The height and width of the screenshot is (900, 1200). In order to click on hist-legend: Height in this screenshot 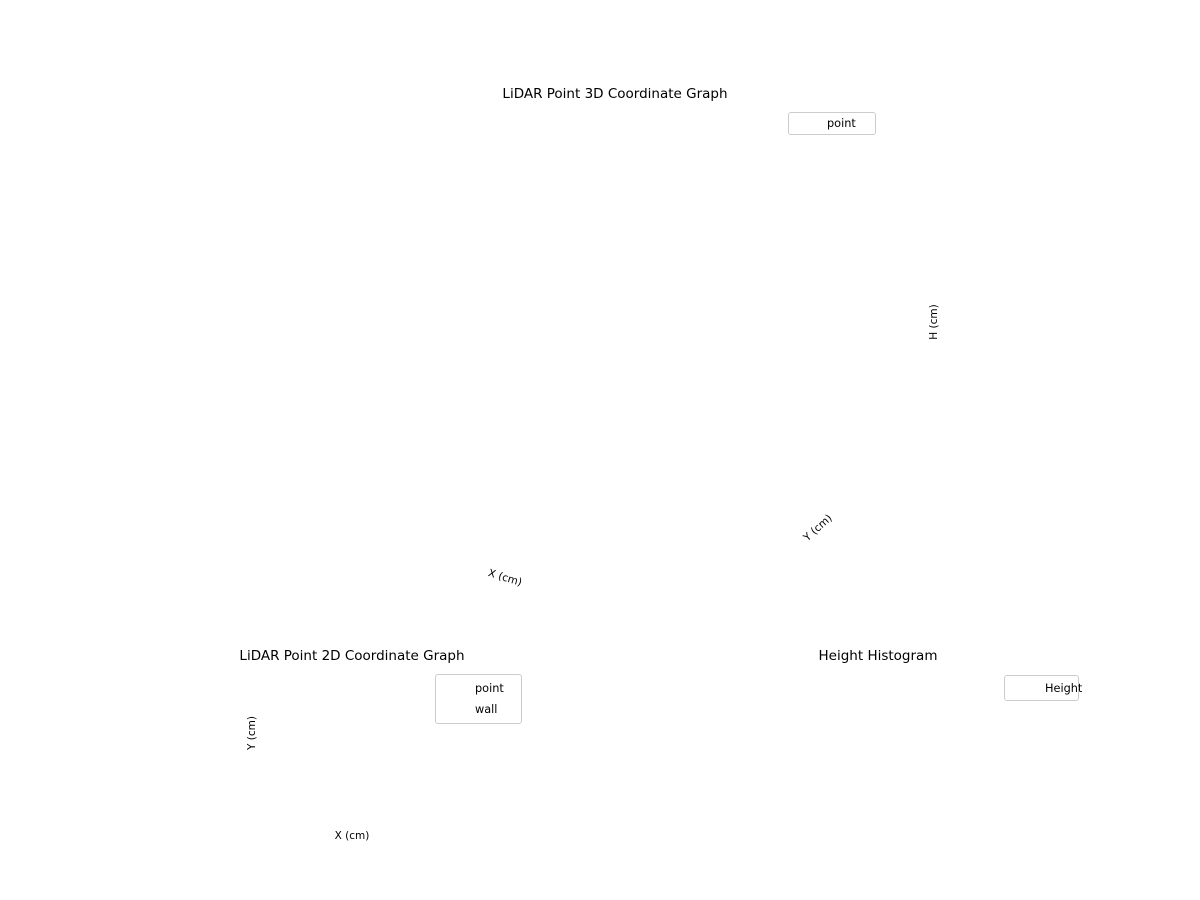, I will do `click(1043, 688)`.